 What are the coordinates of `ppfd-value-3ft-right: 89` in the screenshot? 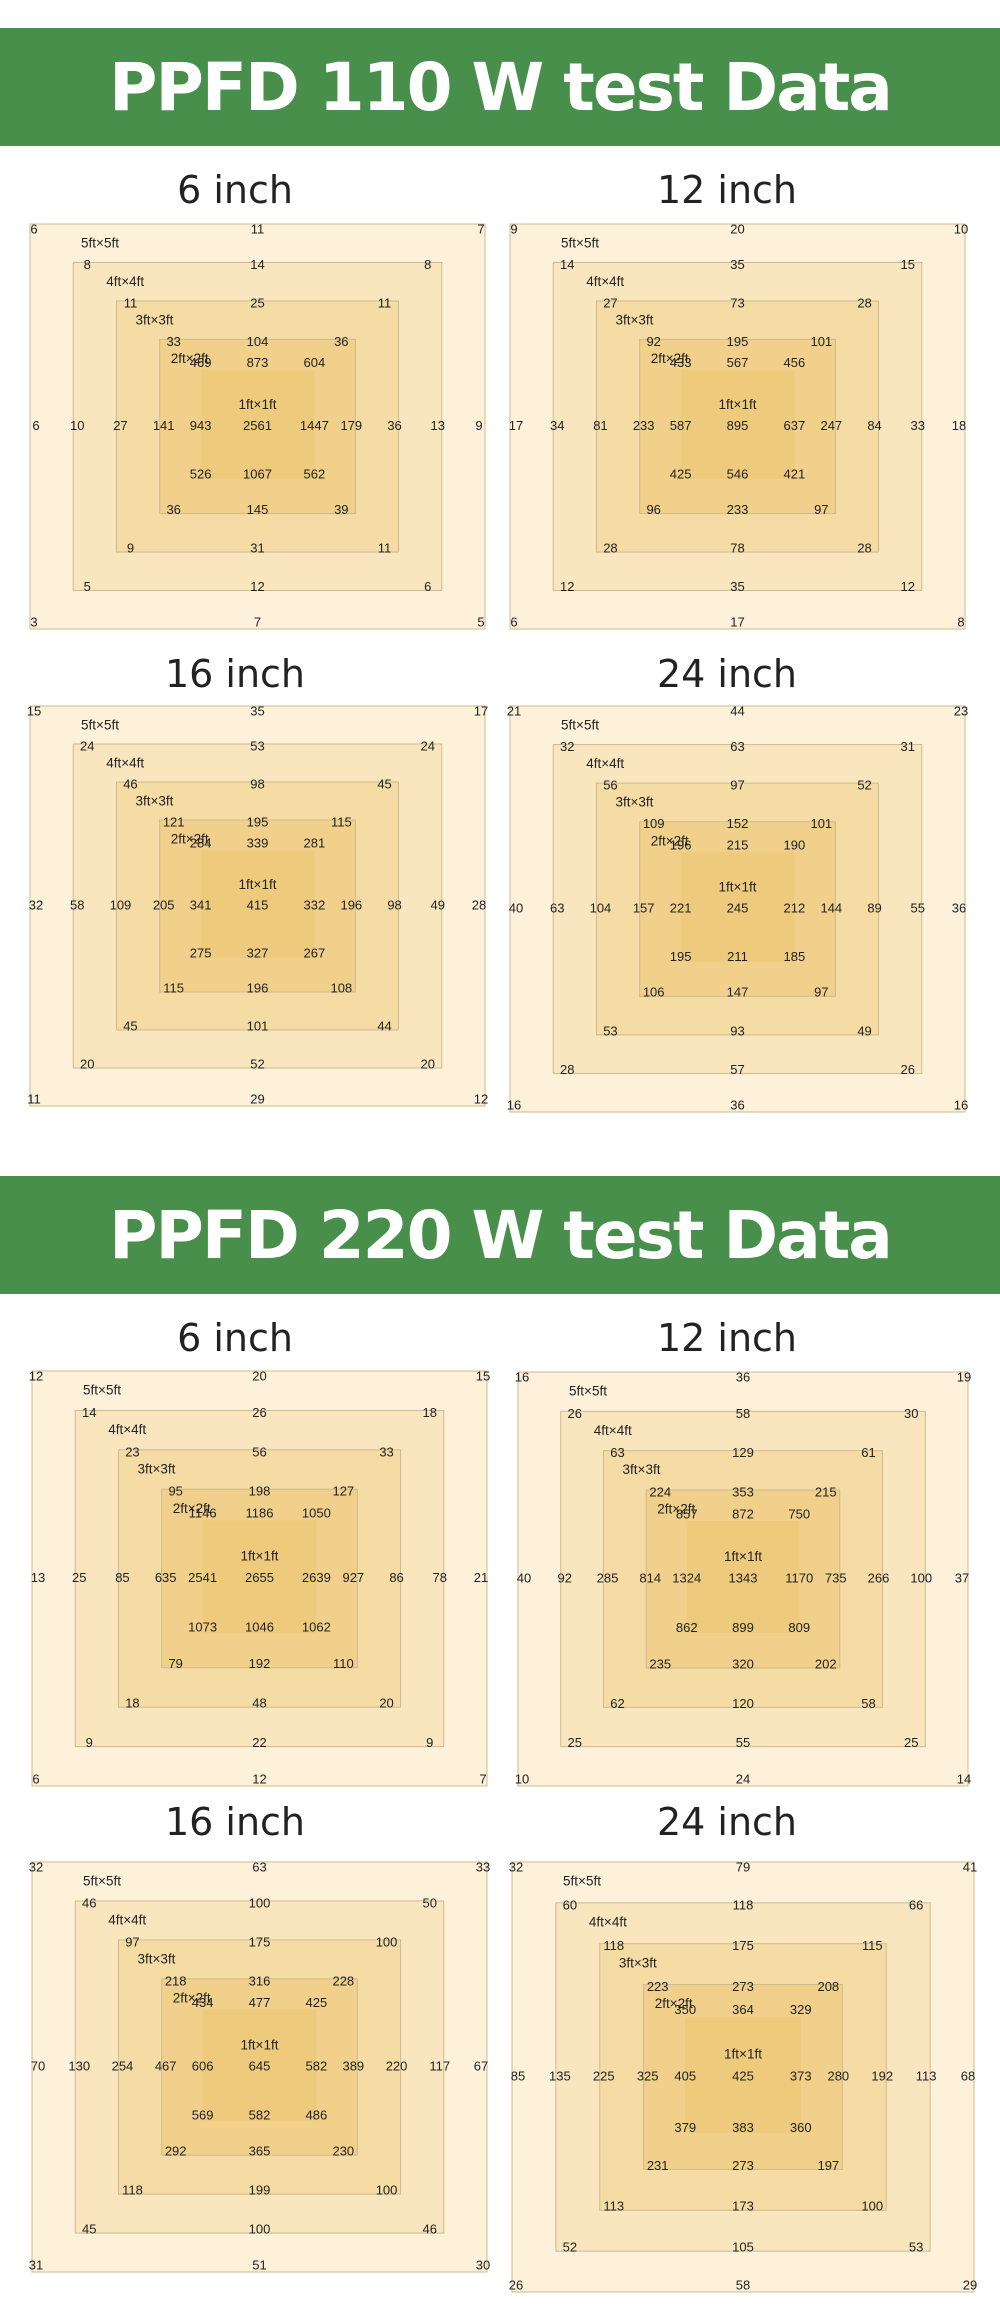 It's located at (874, 907).